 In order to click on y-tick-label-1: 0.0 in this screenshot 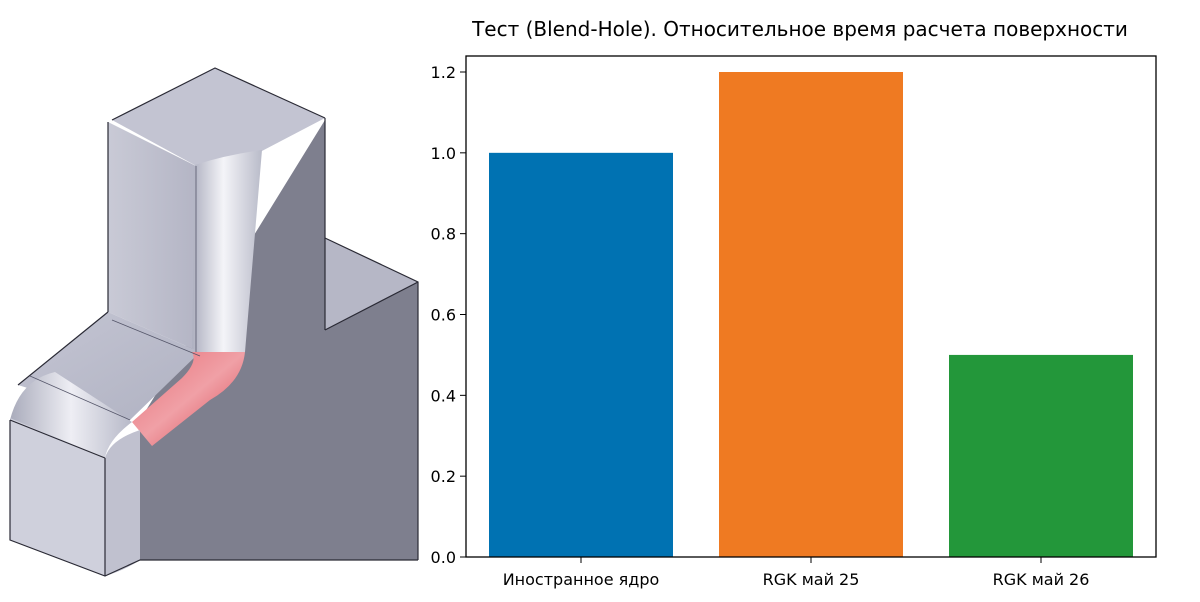, I will do `click(443, 557)`.